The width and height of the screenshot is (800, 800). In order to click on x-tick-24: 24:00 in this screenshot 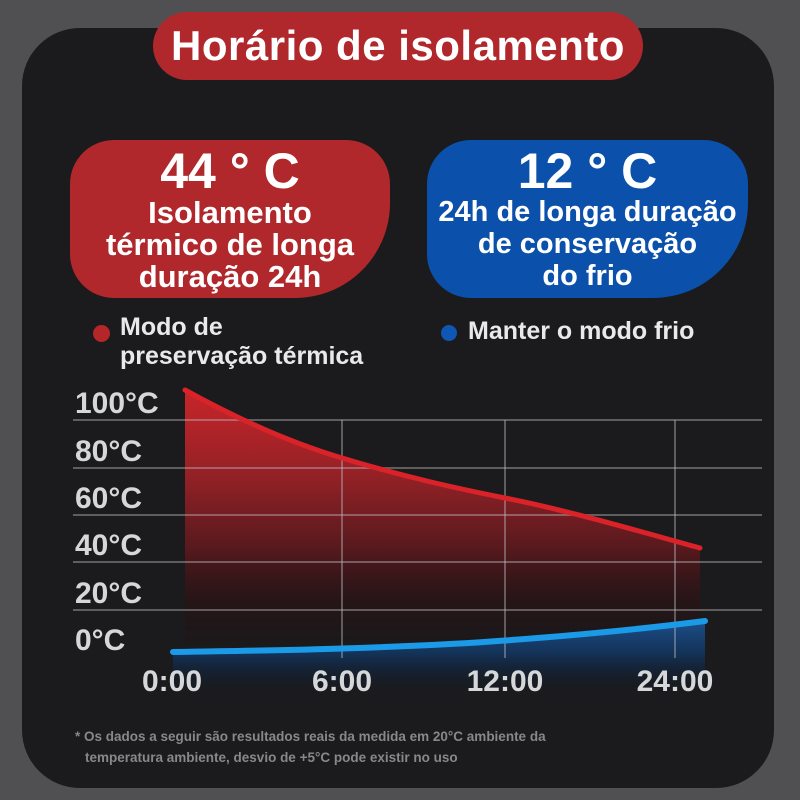, I will do `click(675, 681)`.